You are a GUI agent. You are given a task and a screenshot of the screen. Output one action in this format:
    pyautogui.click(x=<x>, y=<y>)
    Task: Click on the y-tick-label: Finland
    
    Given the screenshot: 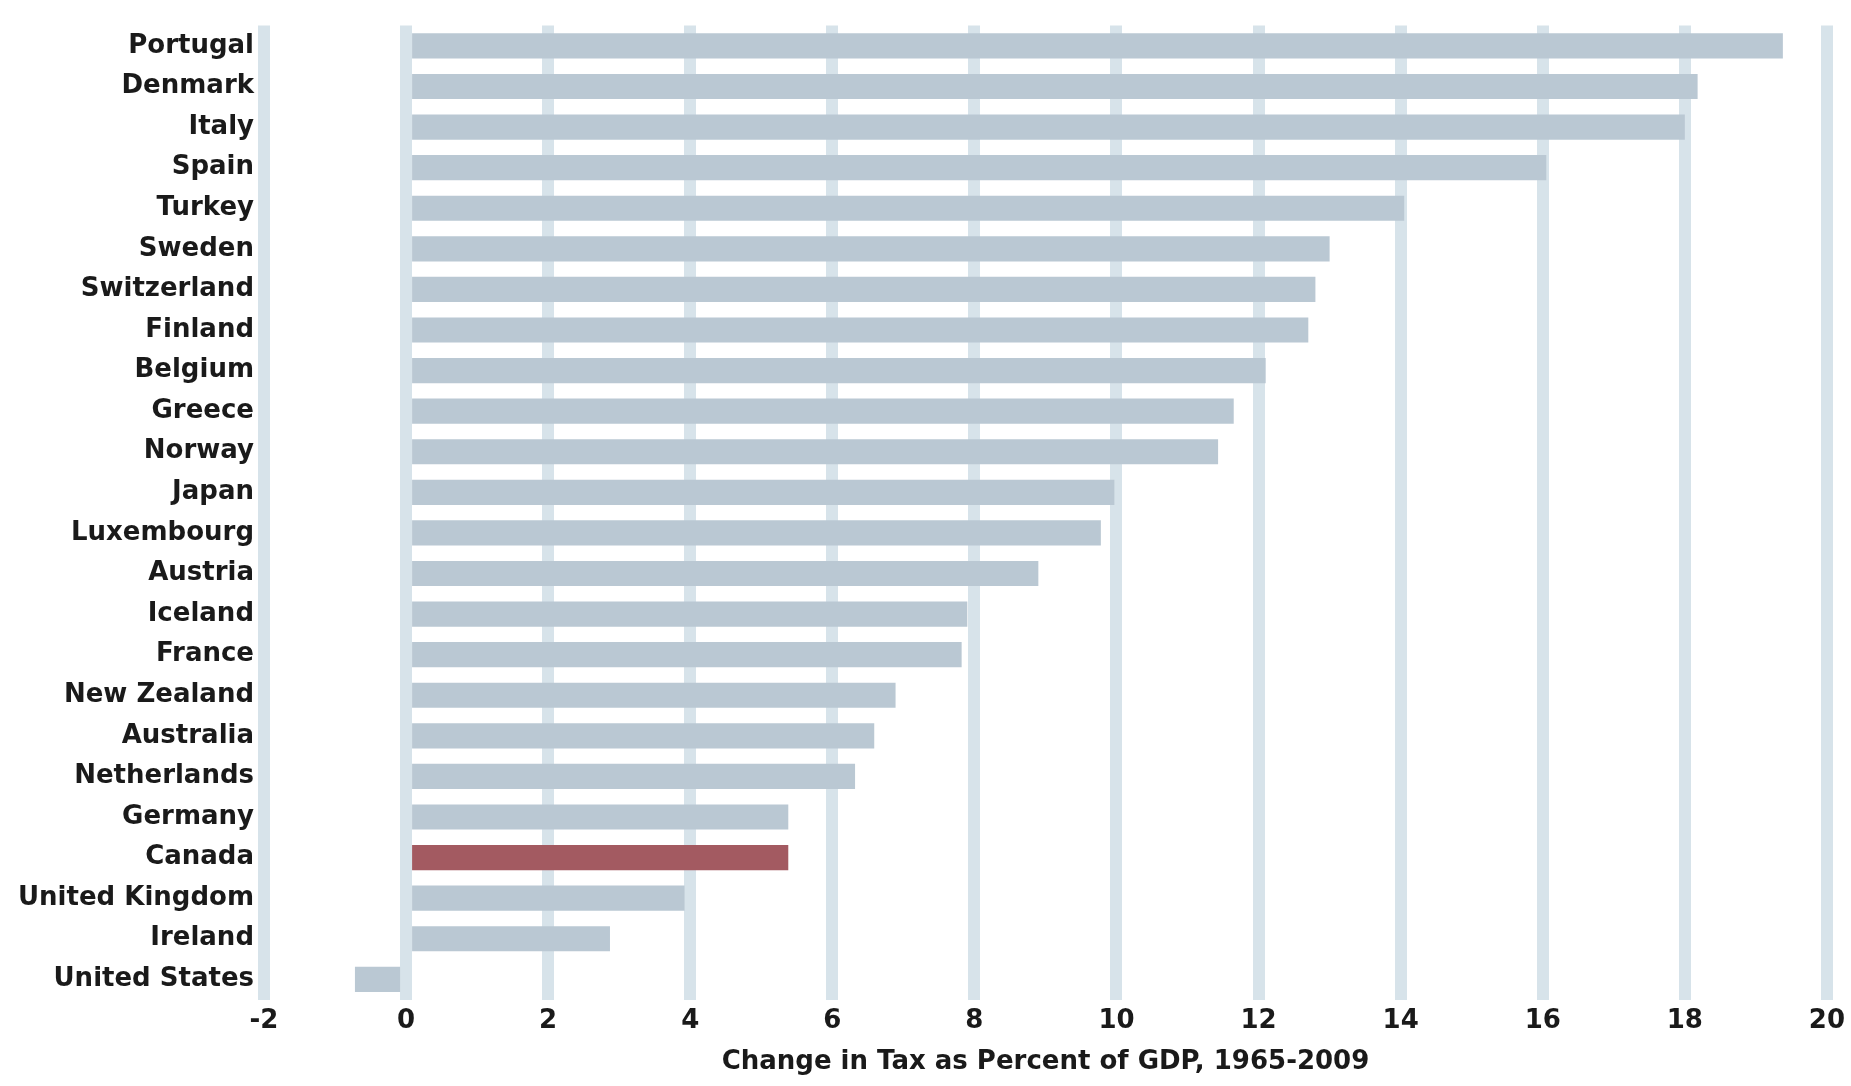 What is the action you would take?
    pyautogui.click(x=200, y=327)
    